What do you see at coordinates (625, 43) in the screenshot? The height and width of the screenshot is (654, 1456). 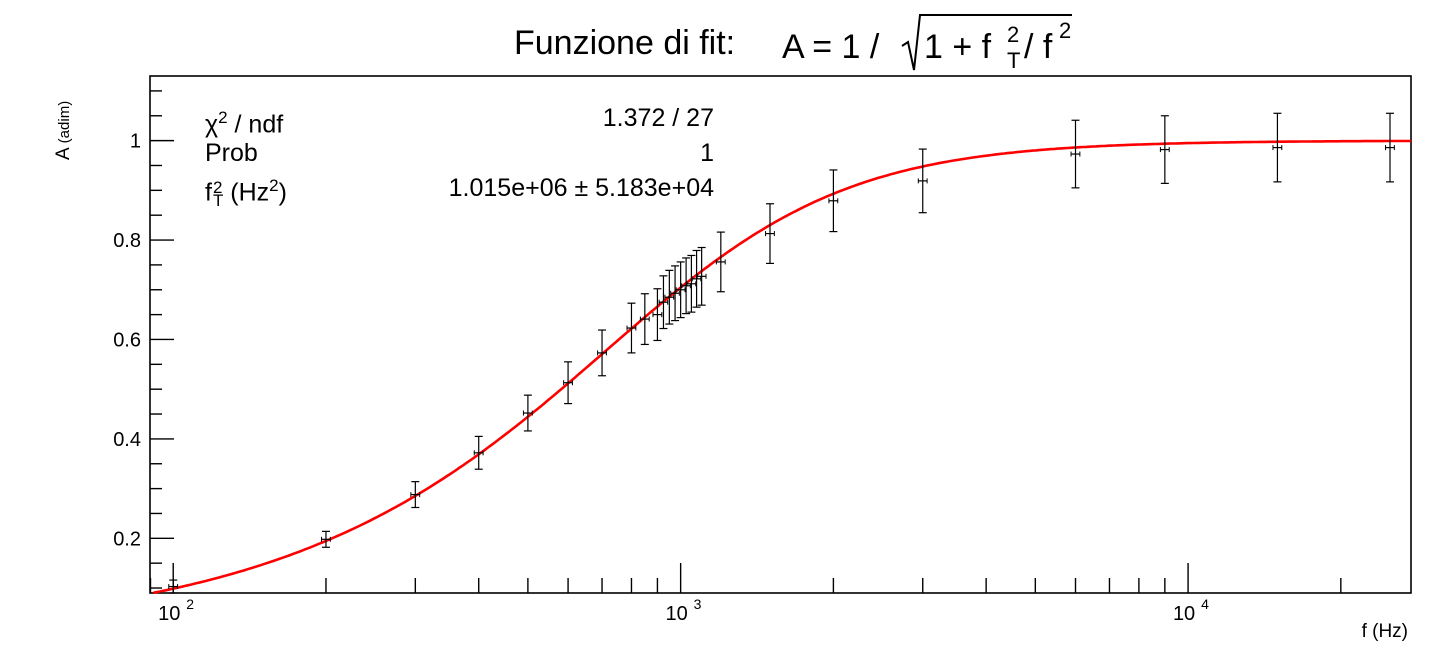 I see `title-prefix: Funzione di fit:` at bounding box center [625, 43].